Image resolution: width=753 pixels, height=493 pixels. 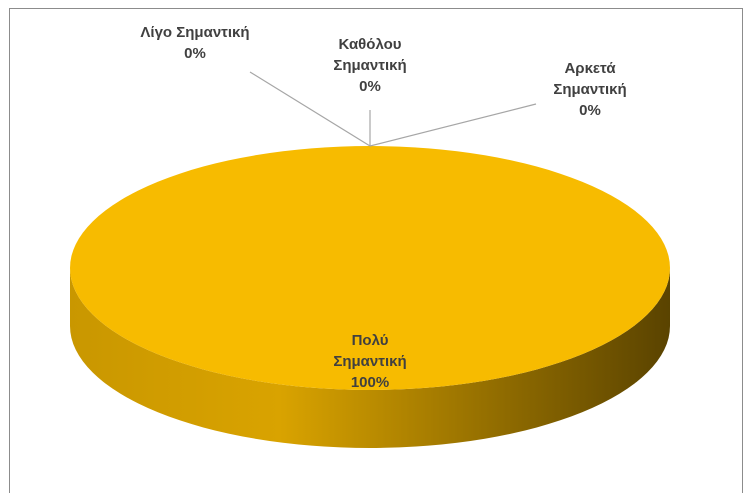 I want to click on data-label: Αρκετά Σημαντική 0%, so click(x=590, y=89).